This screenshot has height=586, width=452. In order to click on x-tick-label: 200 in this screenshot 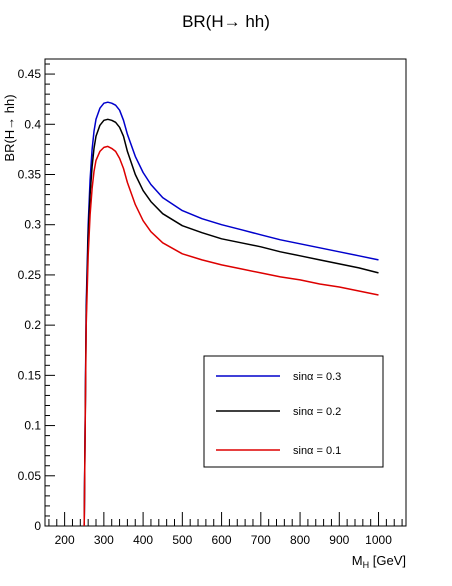, I will do `click(65, 540)`.